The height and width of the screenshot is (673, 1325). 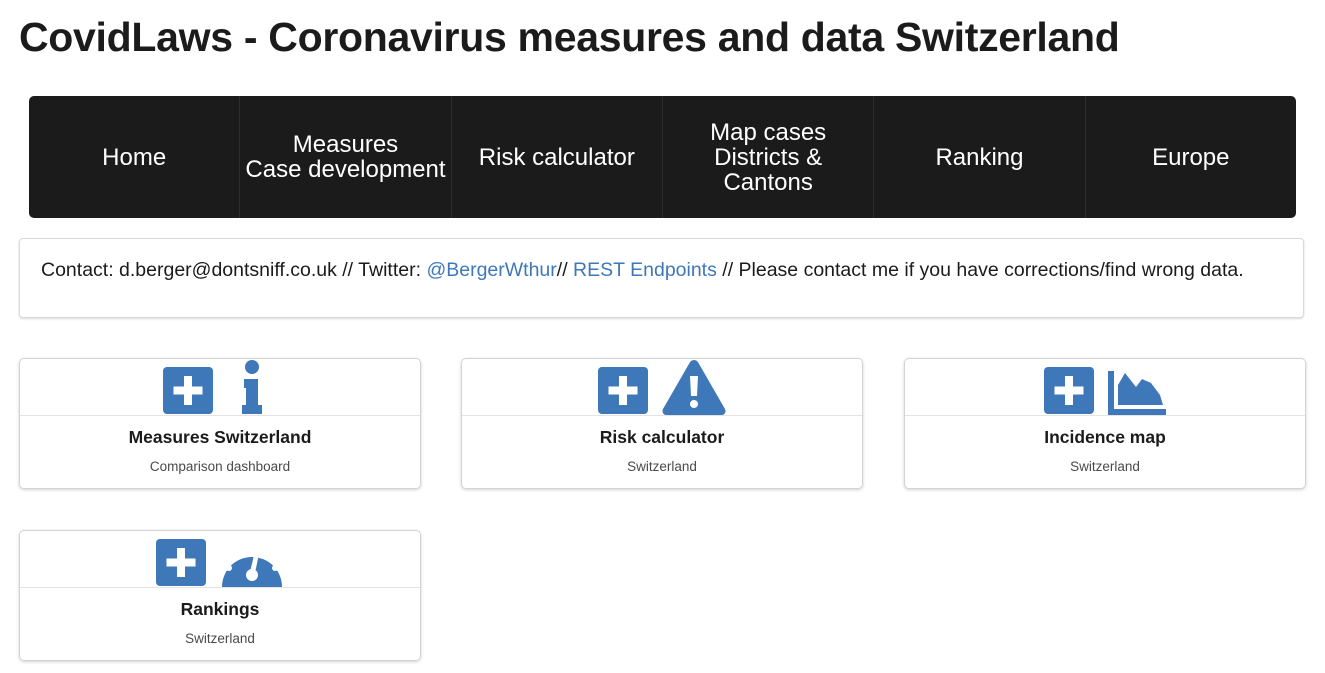 I want to click on card-subtitle: Comparison dashboard, so click(x=220, y=466).